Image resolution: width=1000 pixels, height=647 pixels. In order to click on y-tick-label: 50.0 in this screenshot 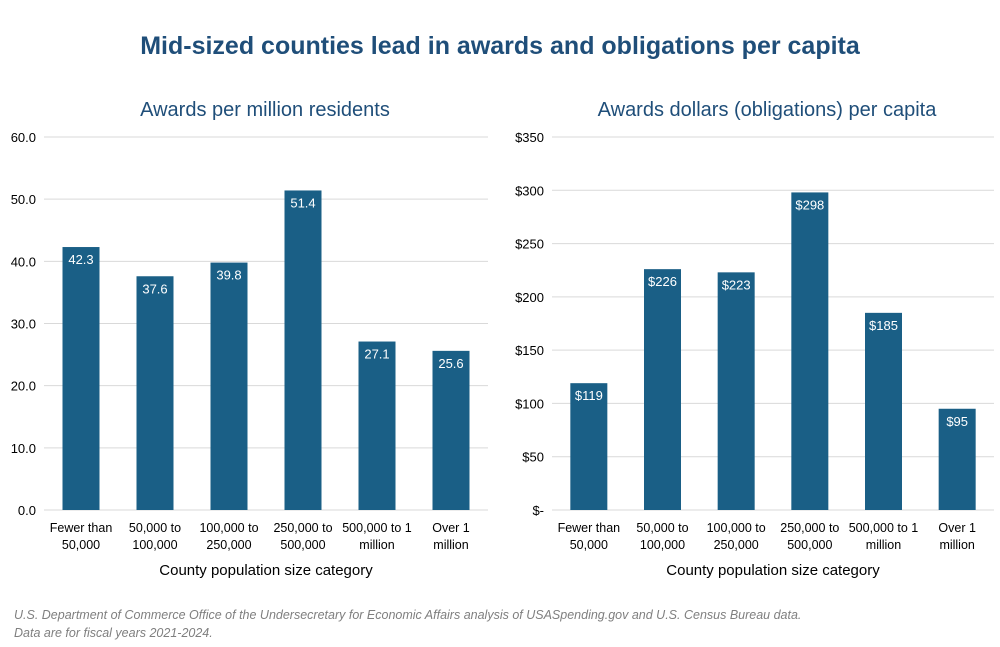, I will do `click(23, 199)`.